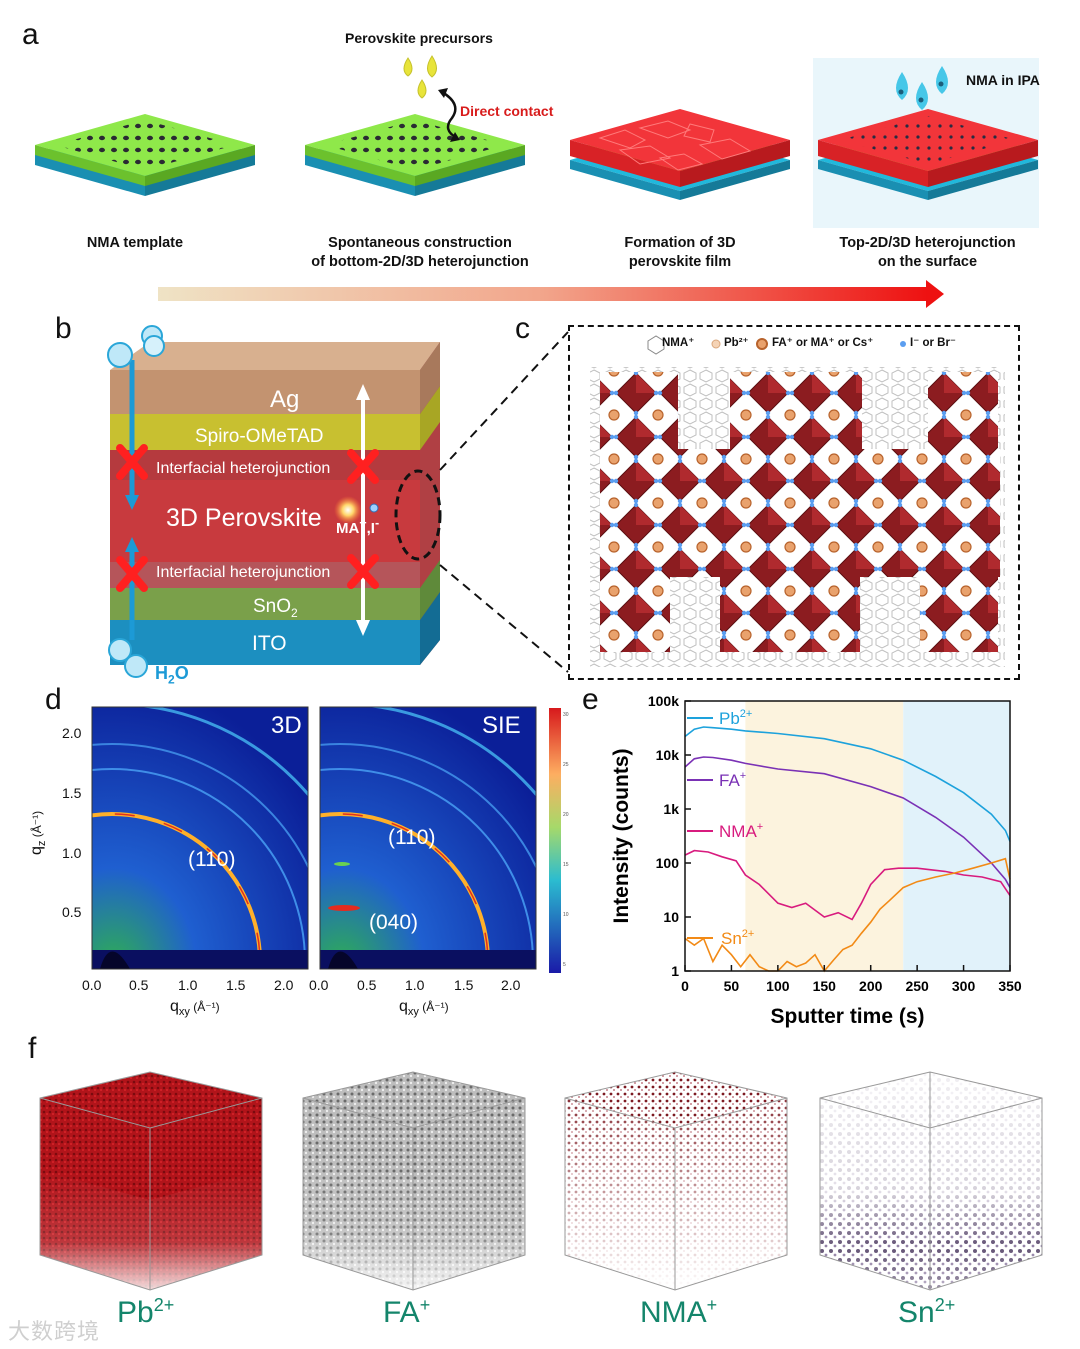 Image resolution: width=1080 pixels, height=1349 pixels. Describe the element at coordinates (732, 780) in the screenshot. I see `legend-label-fa: FA+` at that location.